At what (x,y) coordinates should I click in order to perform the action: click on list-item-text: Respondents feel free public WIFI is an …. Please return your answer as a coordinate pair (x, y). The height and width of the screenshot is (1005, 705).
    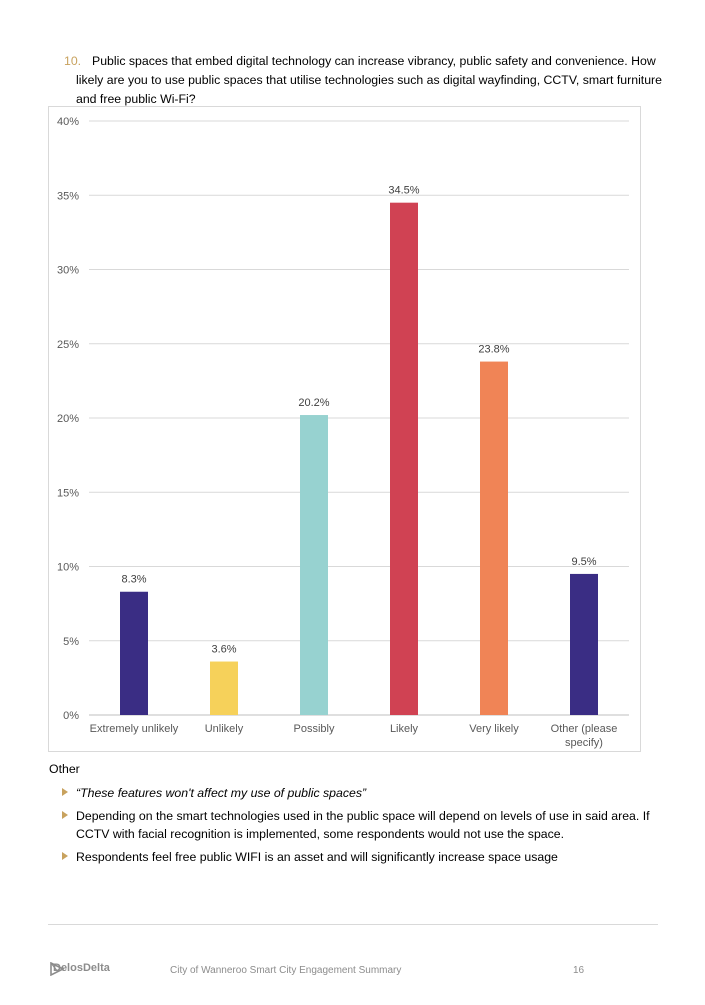
    Looking at the image, I should click on (317, 857).